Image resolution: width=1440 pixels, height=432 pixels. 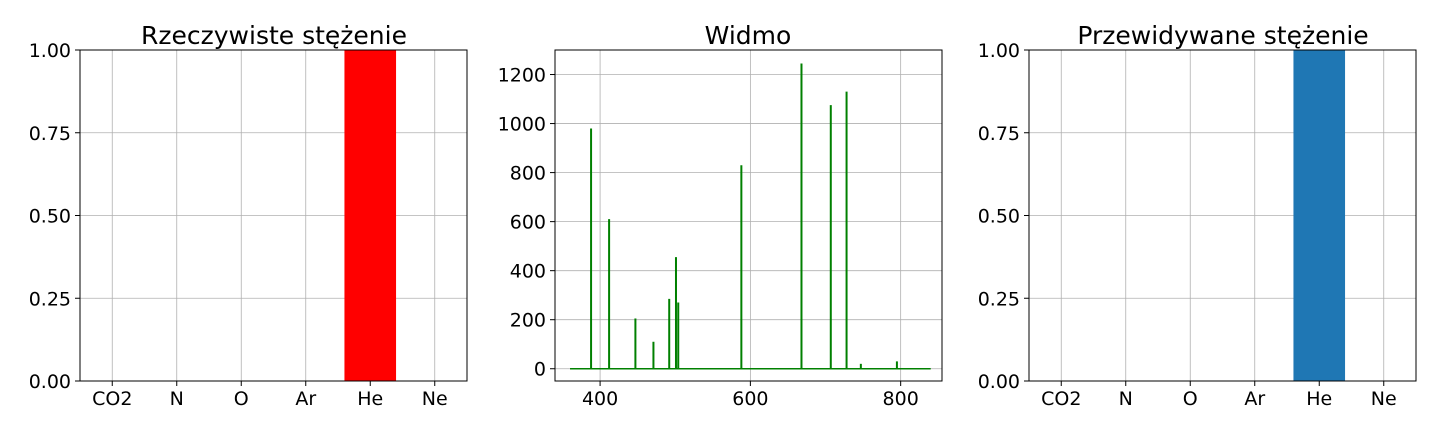 I want to click on chart-title: Widmo, so click(x=748, y=35).